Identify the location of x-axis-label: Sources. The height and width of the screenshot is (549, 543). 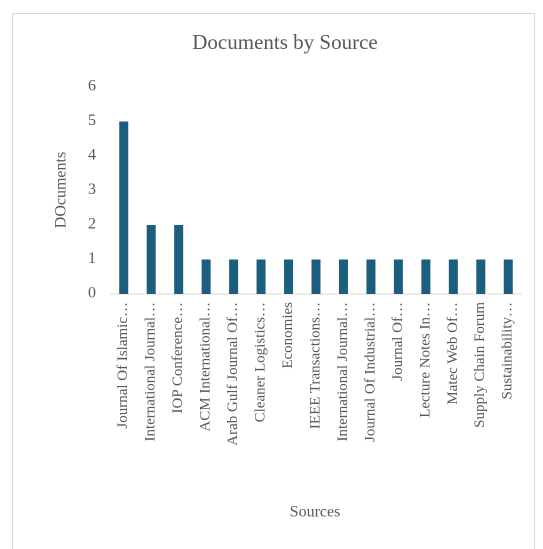
(315, 512).